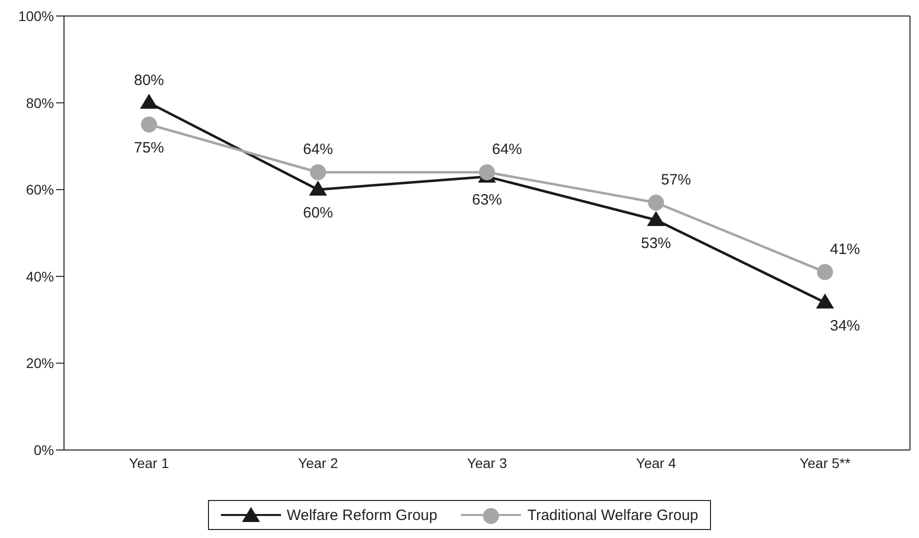 Image resolution: width=919 pixels, height=538 pixels. Describe the element at coordinates (149, 148) in the screenshot. I see `data-label: 75%` at that location.